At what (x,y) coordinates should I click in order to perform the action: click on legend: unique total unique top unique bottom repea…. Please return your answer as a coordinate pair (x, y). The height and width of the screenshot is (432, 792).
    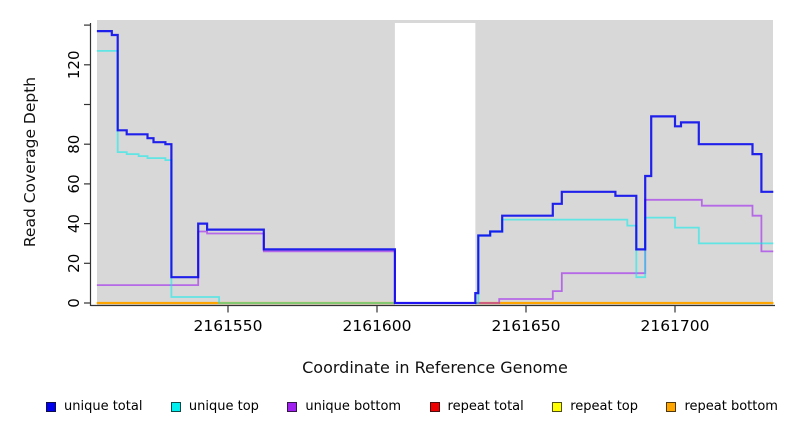
    Looking at the image, I should click on (412, 406).